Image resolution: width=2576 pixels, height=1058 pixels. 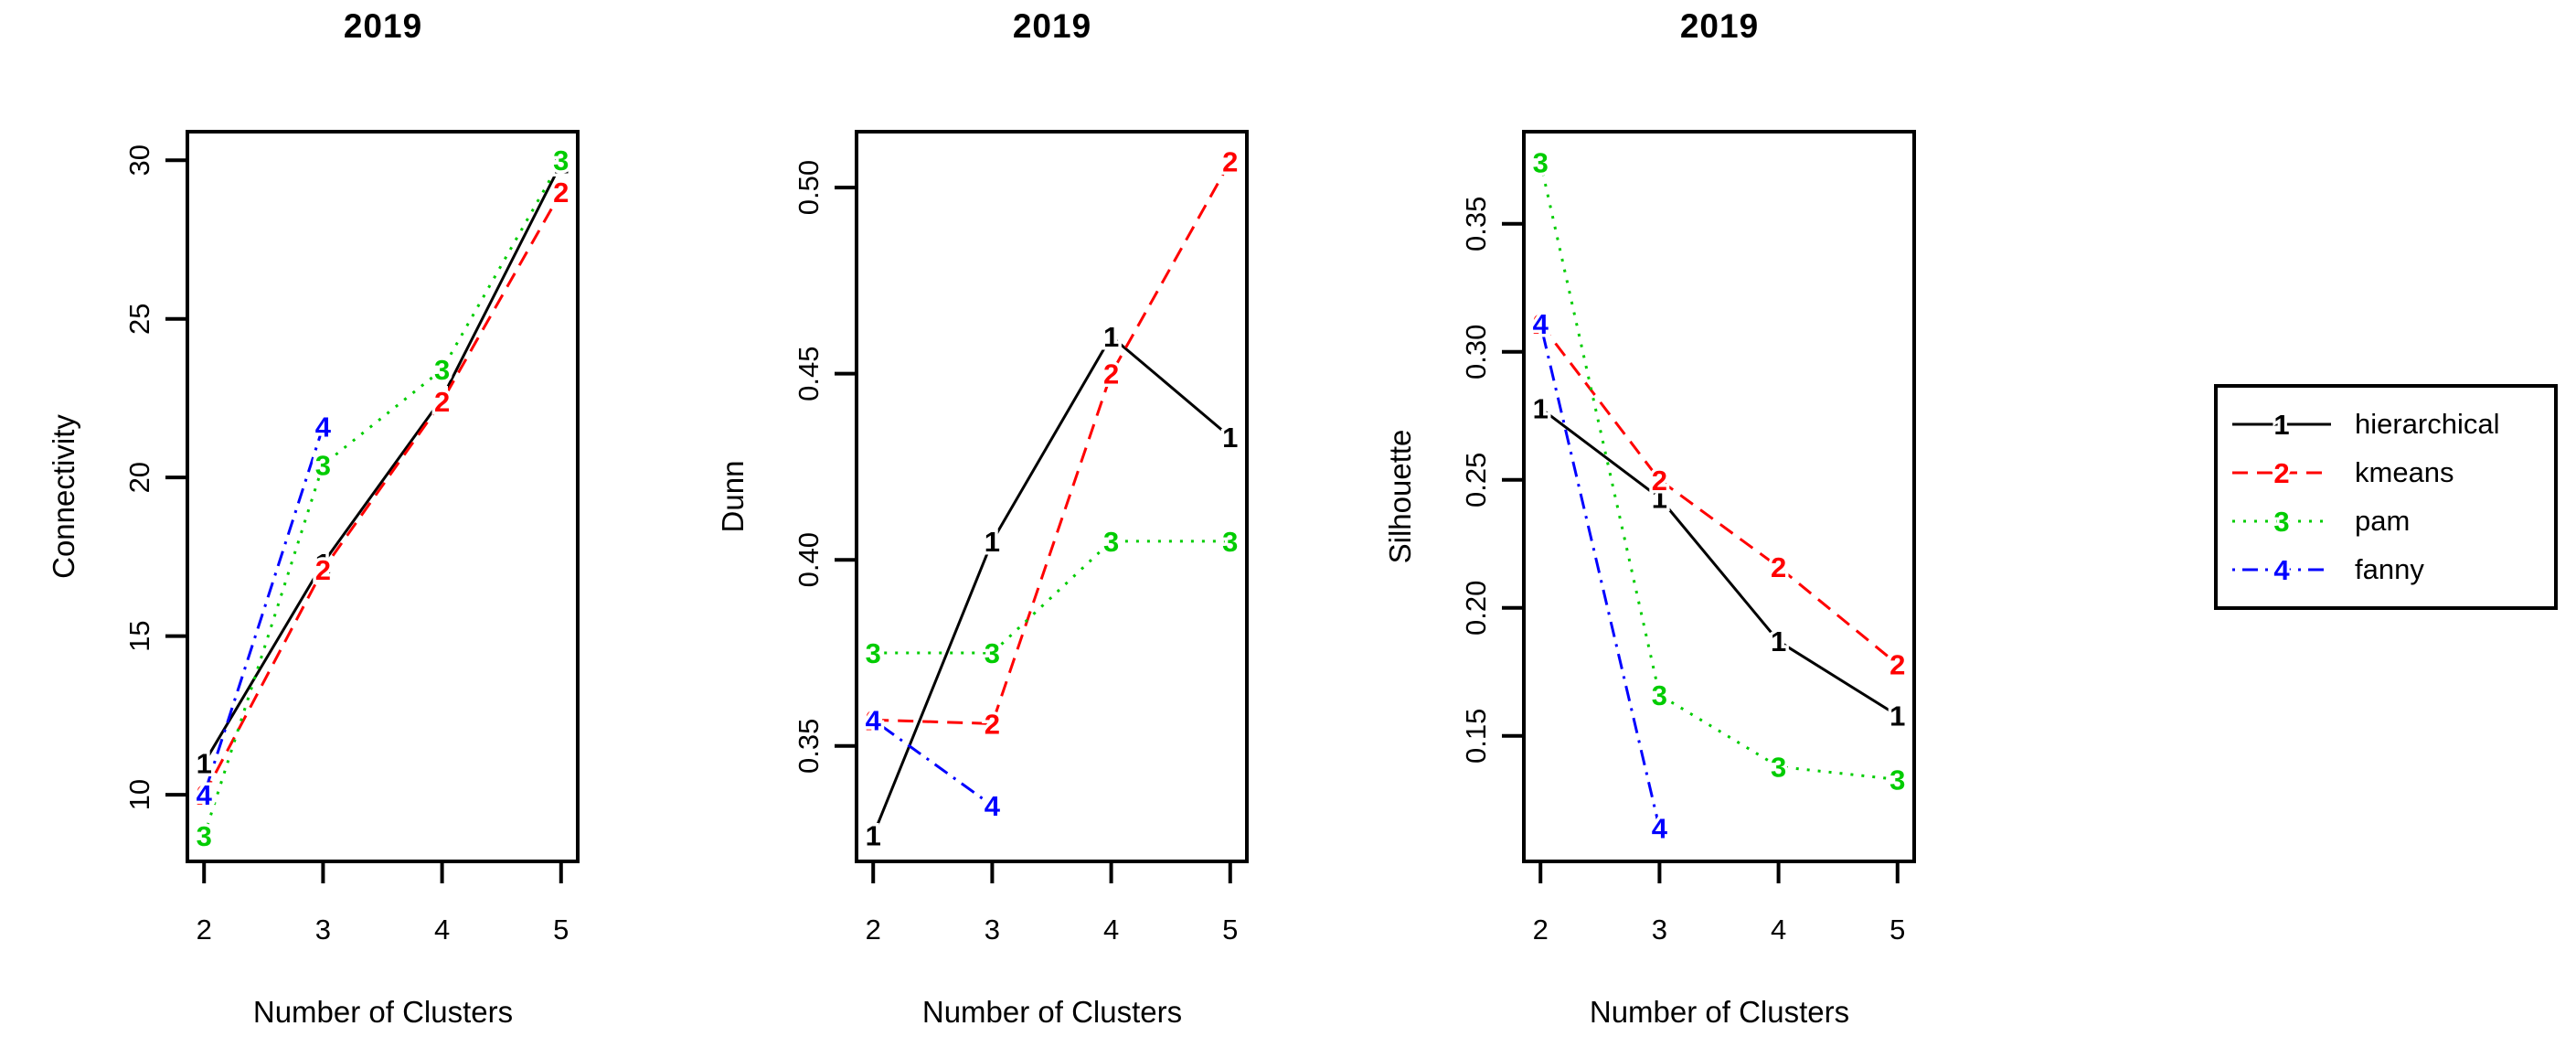 I want to click on y-tick-label: 10, so click(x=139, y=794).